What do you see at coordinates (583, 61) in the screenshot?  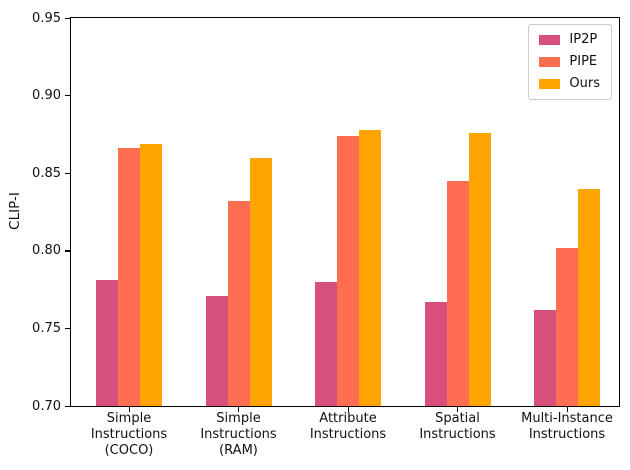 I see `legend-label: PIPE` at bounding box center [583, 61].